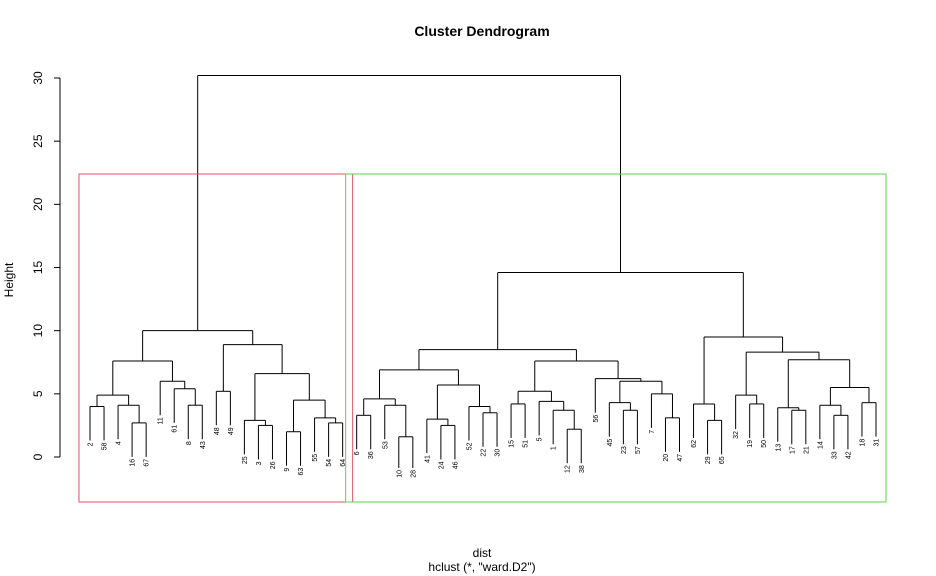 The image size is (936, 576). I want to click on leaf-label: 19, so click(750, 444).